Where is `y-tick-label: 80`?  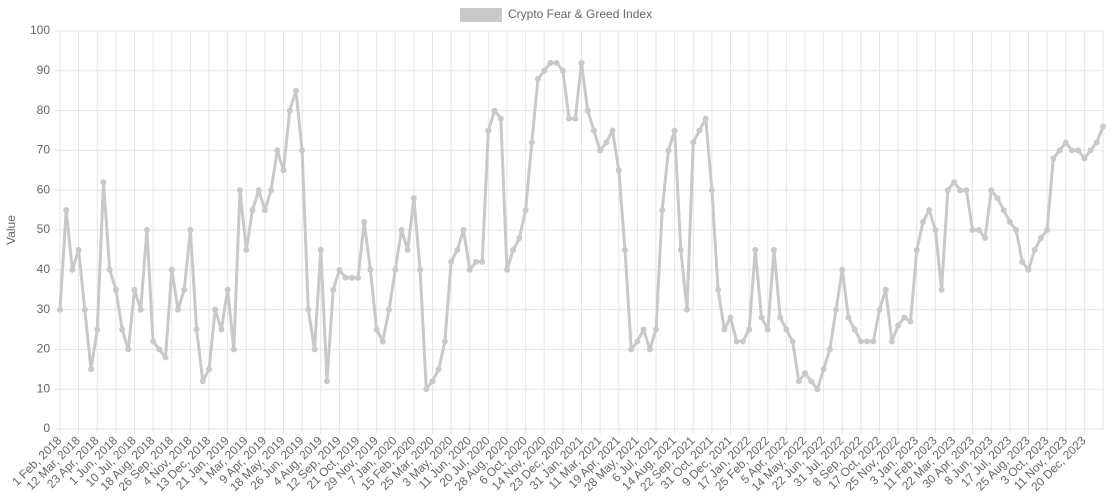 y-tick-label: 80 is located at coordinates (44, 110).